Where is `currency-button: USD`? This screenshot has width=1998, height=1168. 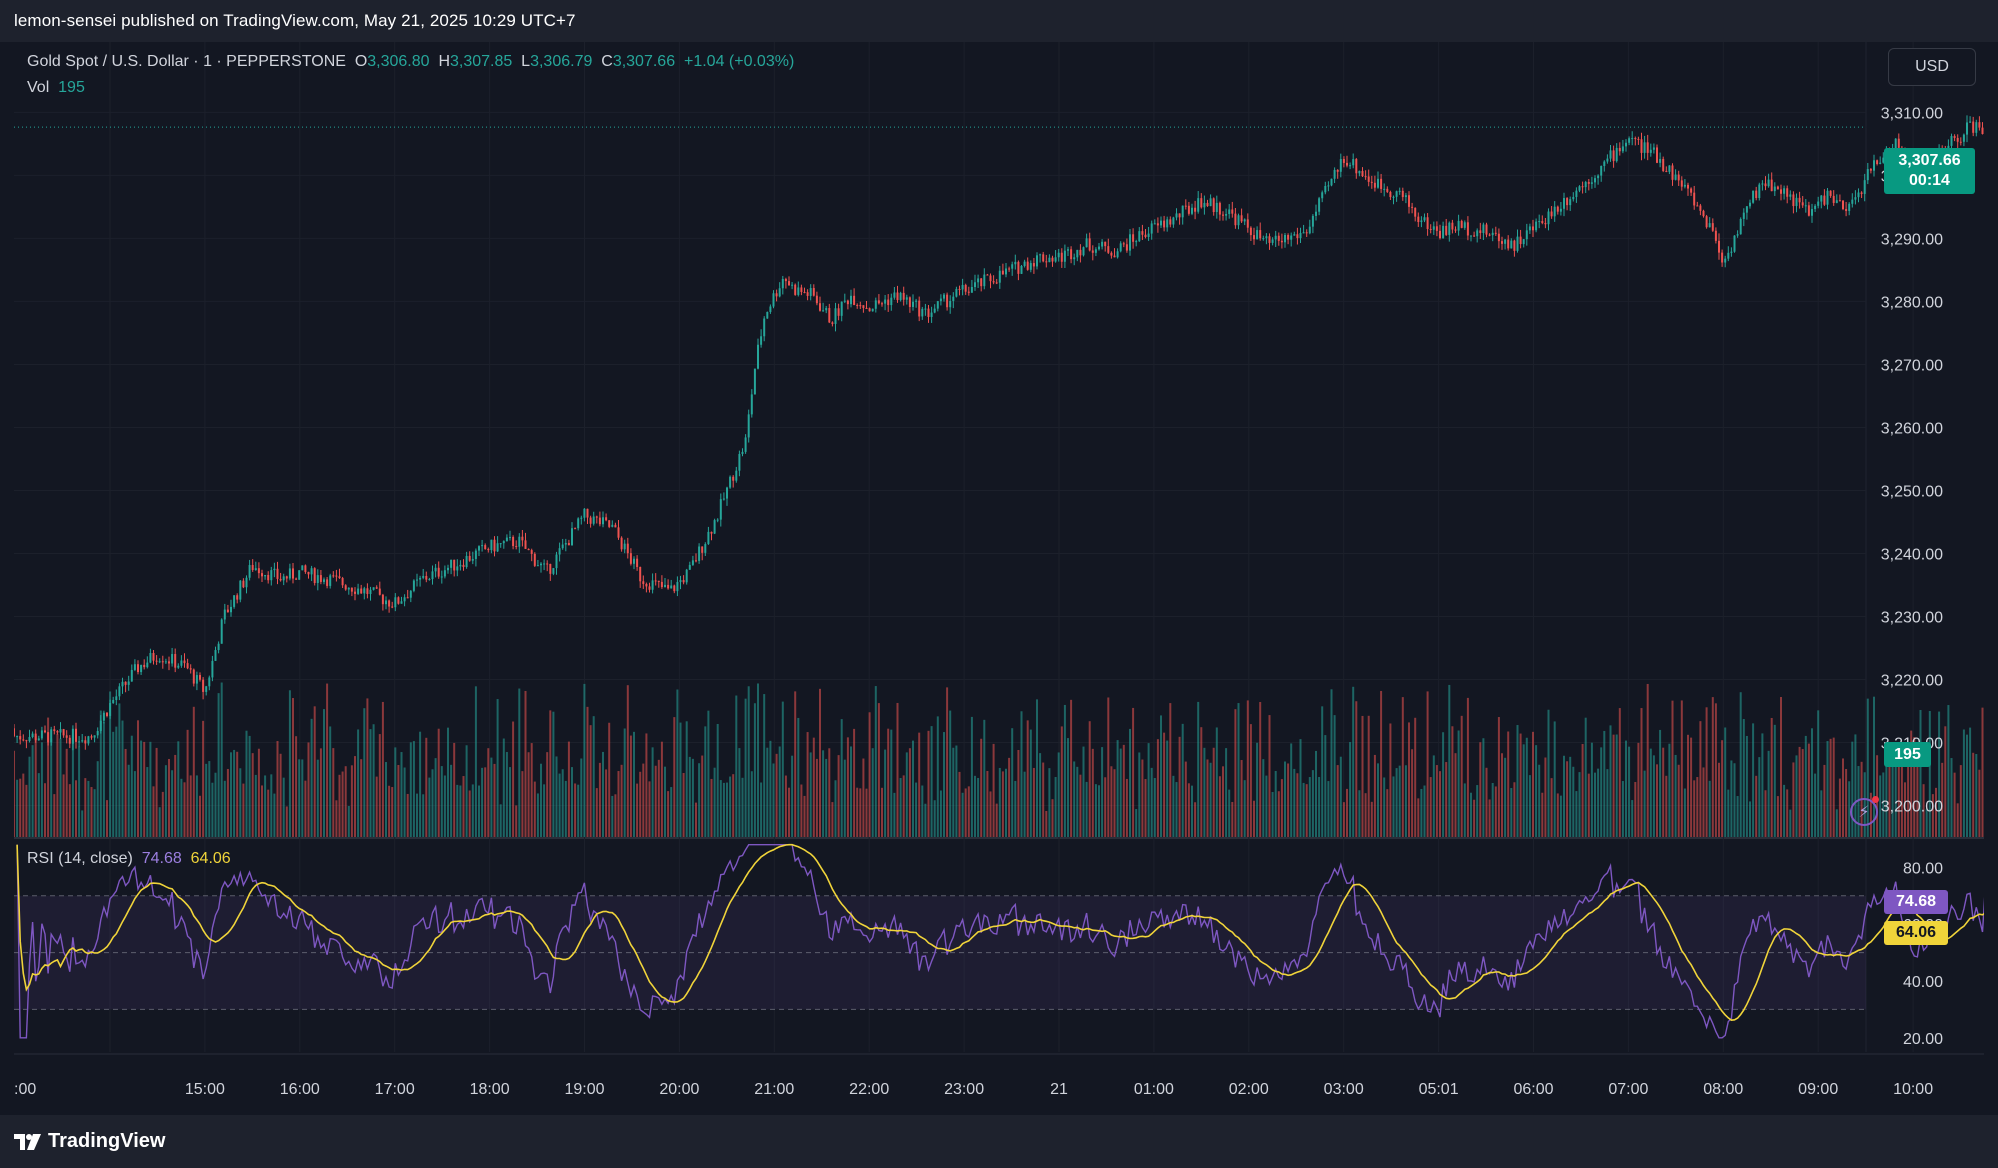 currency-button: USD is located at coordinates (1932, 67).